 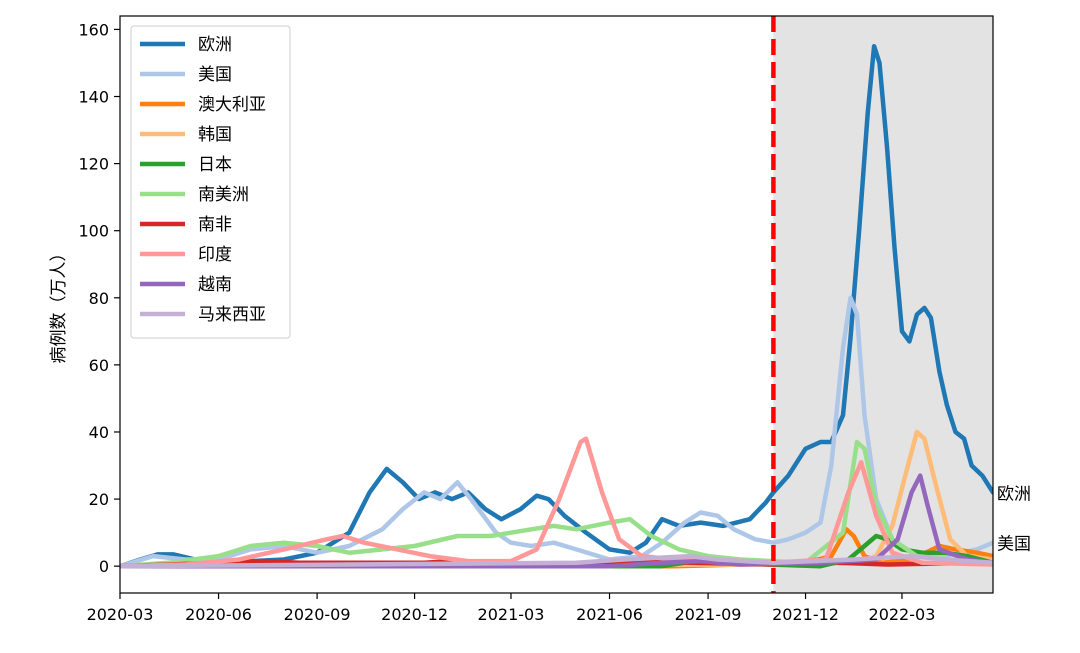 What do you see at coordinates (93, 97) in the screenshot?
I see `y-tick-label: 140` at bounding box center [93, 97].